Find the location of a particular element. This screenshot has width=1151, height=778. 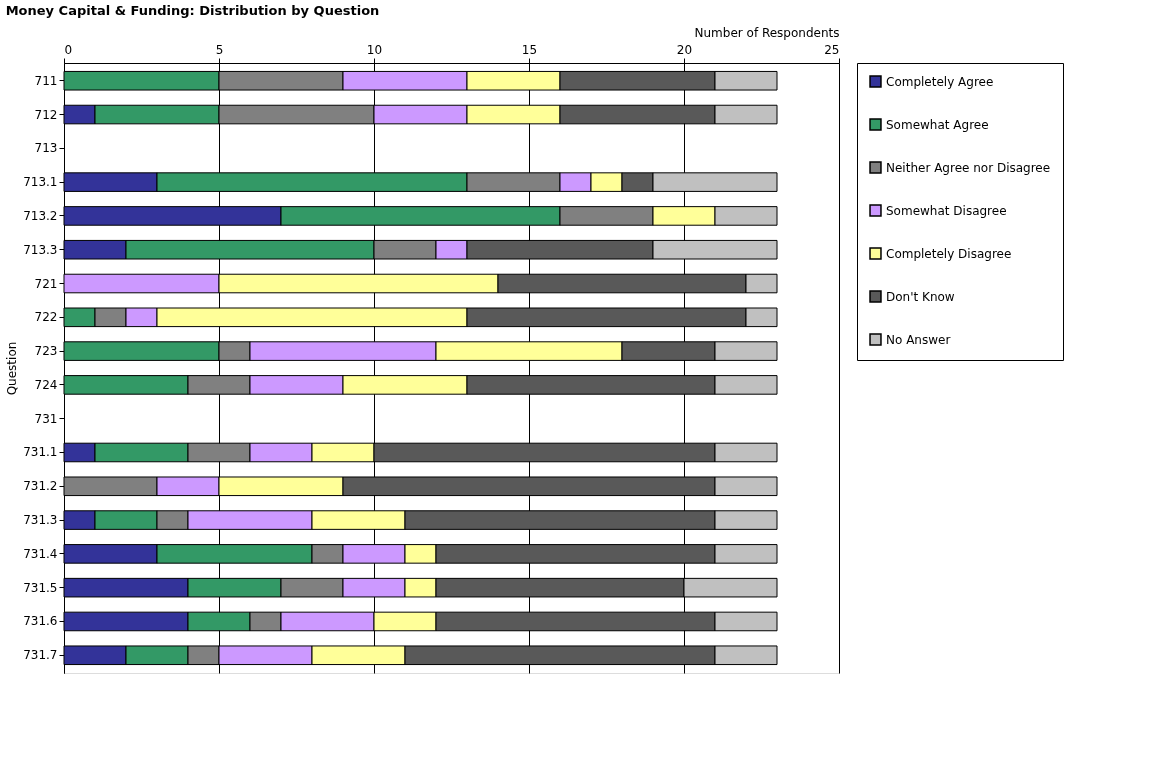

x-tick-label: 15 is located at coordinates (529, 49).